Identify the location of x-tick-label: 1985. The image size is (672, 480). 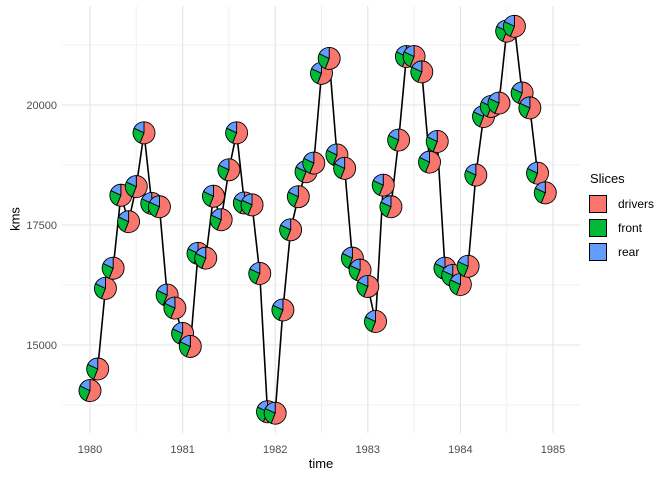
(553, 450).